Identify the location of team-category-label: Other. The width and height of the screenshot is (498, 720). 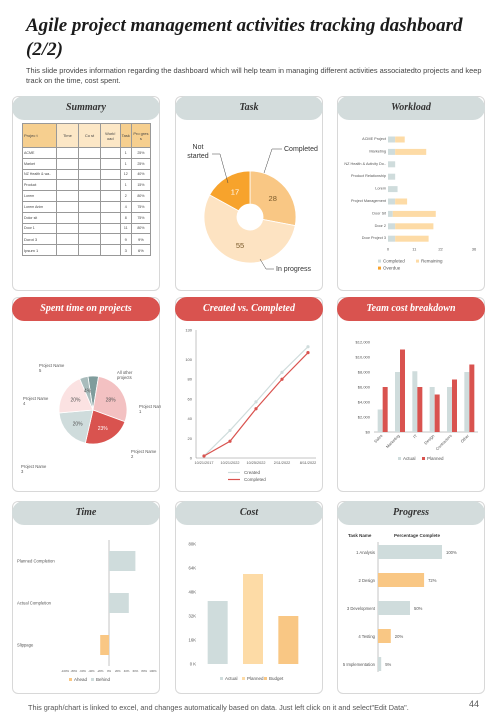
(464, 438).